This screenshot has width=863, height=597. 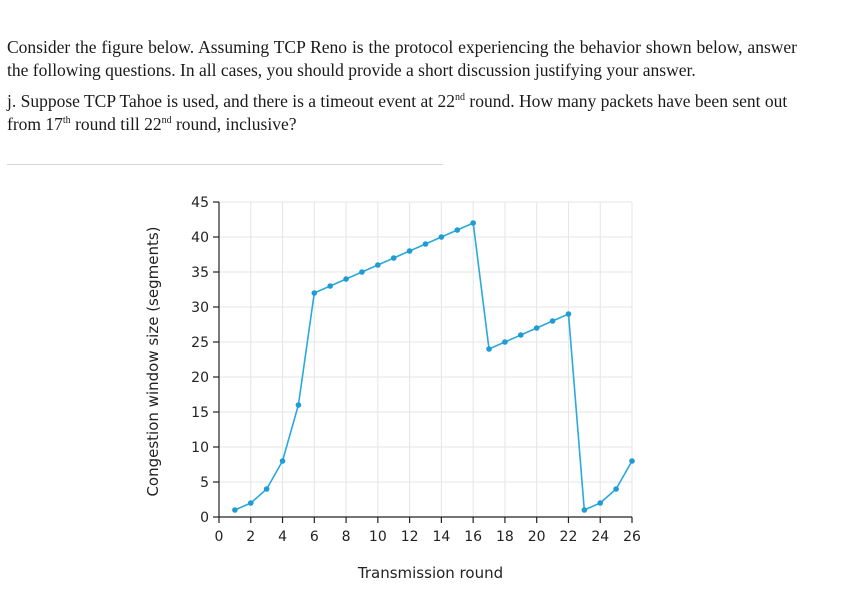 What do you see at coordinates (378, 537) in the screenshot?
I see `x-tick-label-10: 10` at bounding box center [378, 537].